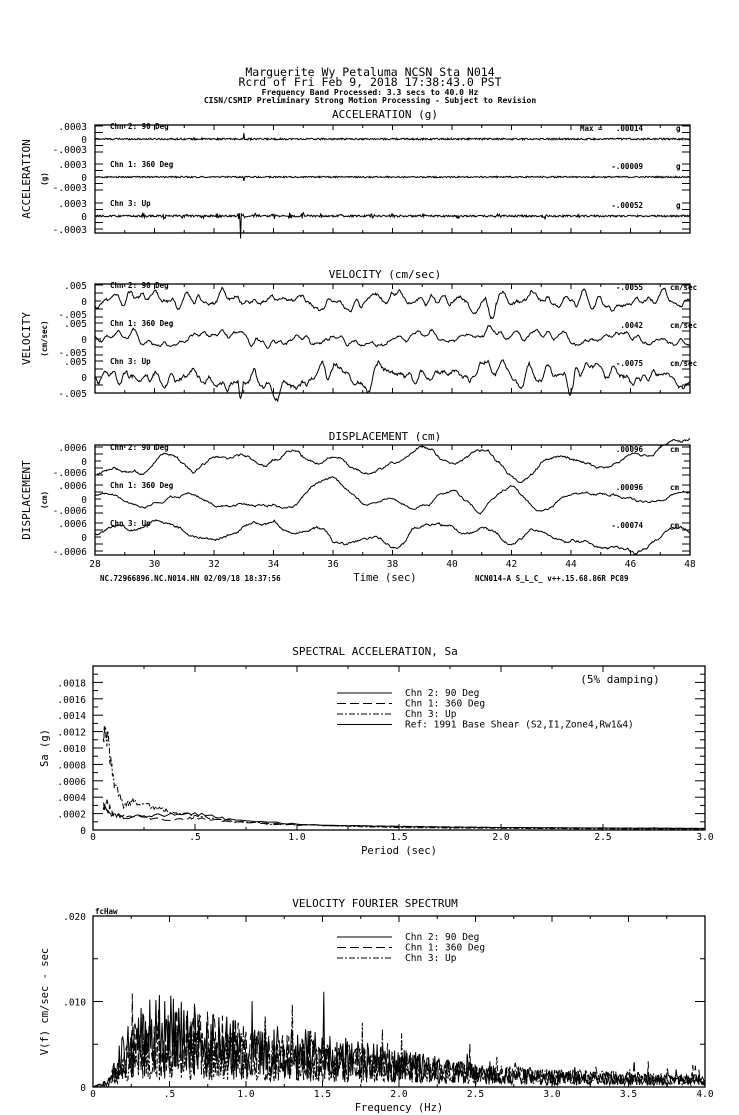 The image size is (739, 1115). What do you see at coordinates (190, 578) in the screenshot?
I see `record-id: NC.72966896.NC.N014.HN 02/09/18 18:37:56` at bounding box center [190, 578].